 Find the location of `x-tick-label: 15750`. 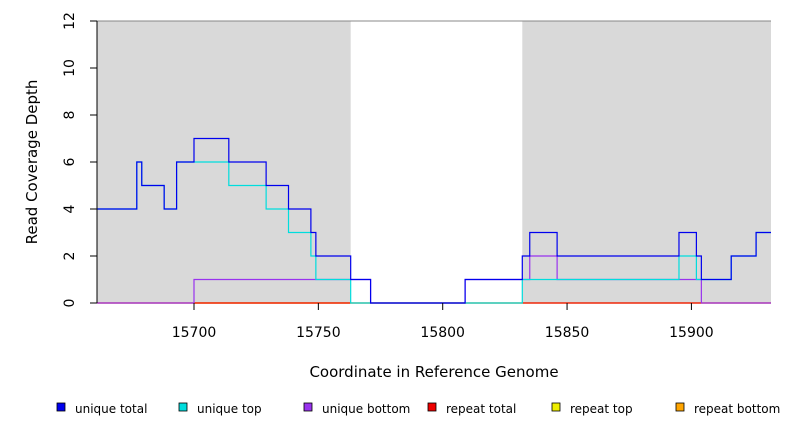

x-tick-label: 15750 is located at coordinates (318, 333).